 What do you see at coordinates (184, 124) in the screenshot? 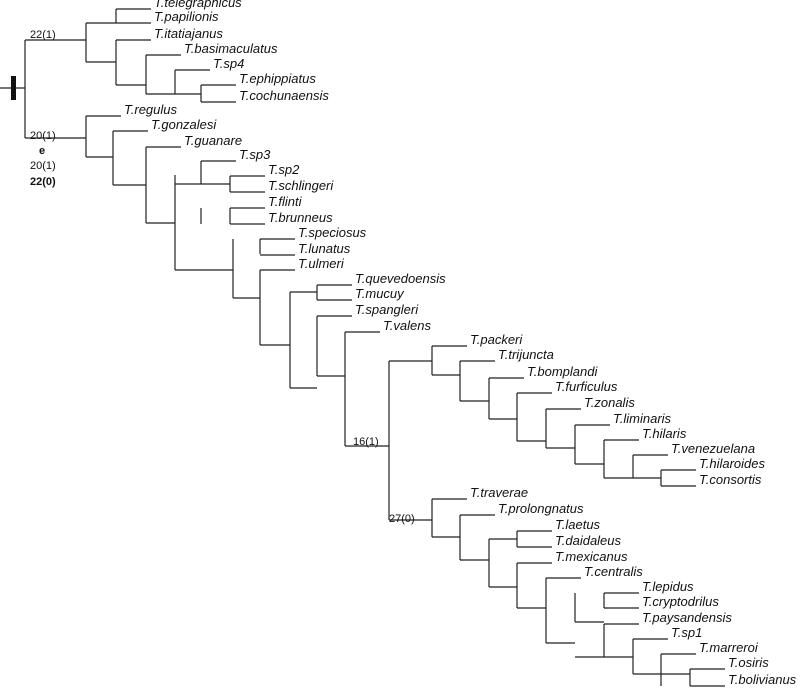
I see `taxon-label: T.gonzalesi` at bounding box center [184, 124].